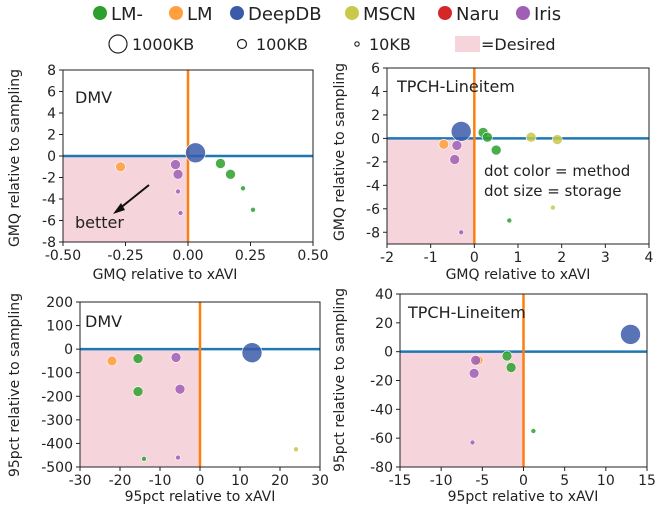 This screenshot has height=514, width=670. What do you see at coordinates (59, 303) in the screenshot?
I see `y-tick-label: 200` at bounding box center [59, 303].